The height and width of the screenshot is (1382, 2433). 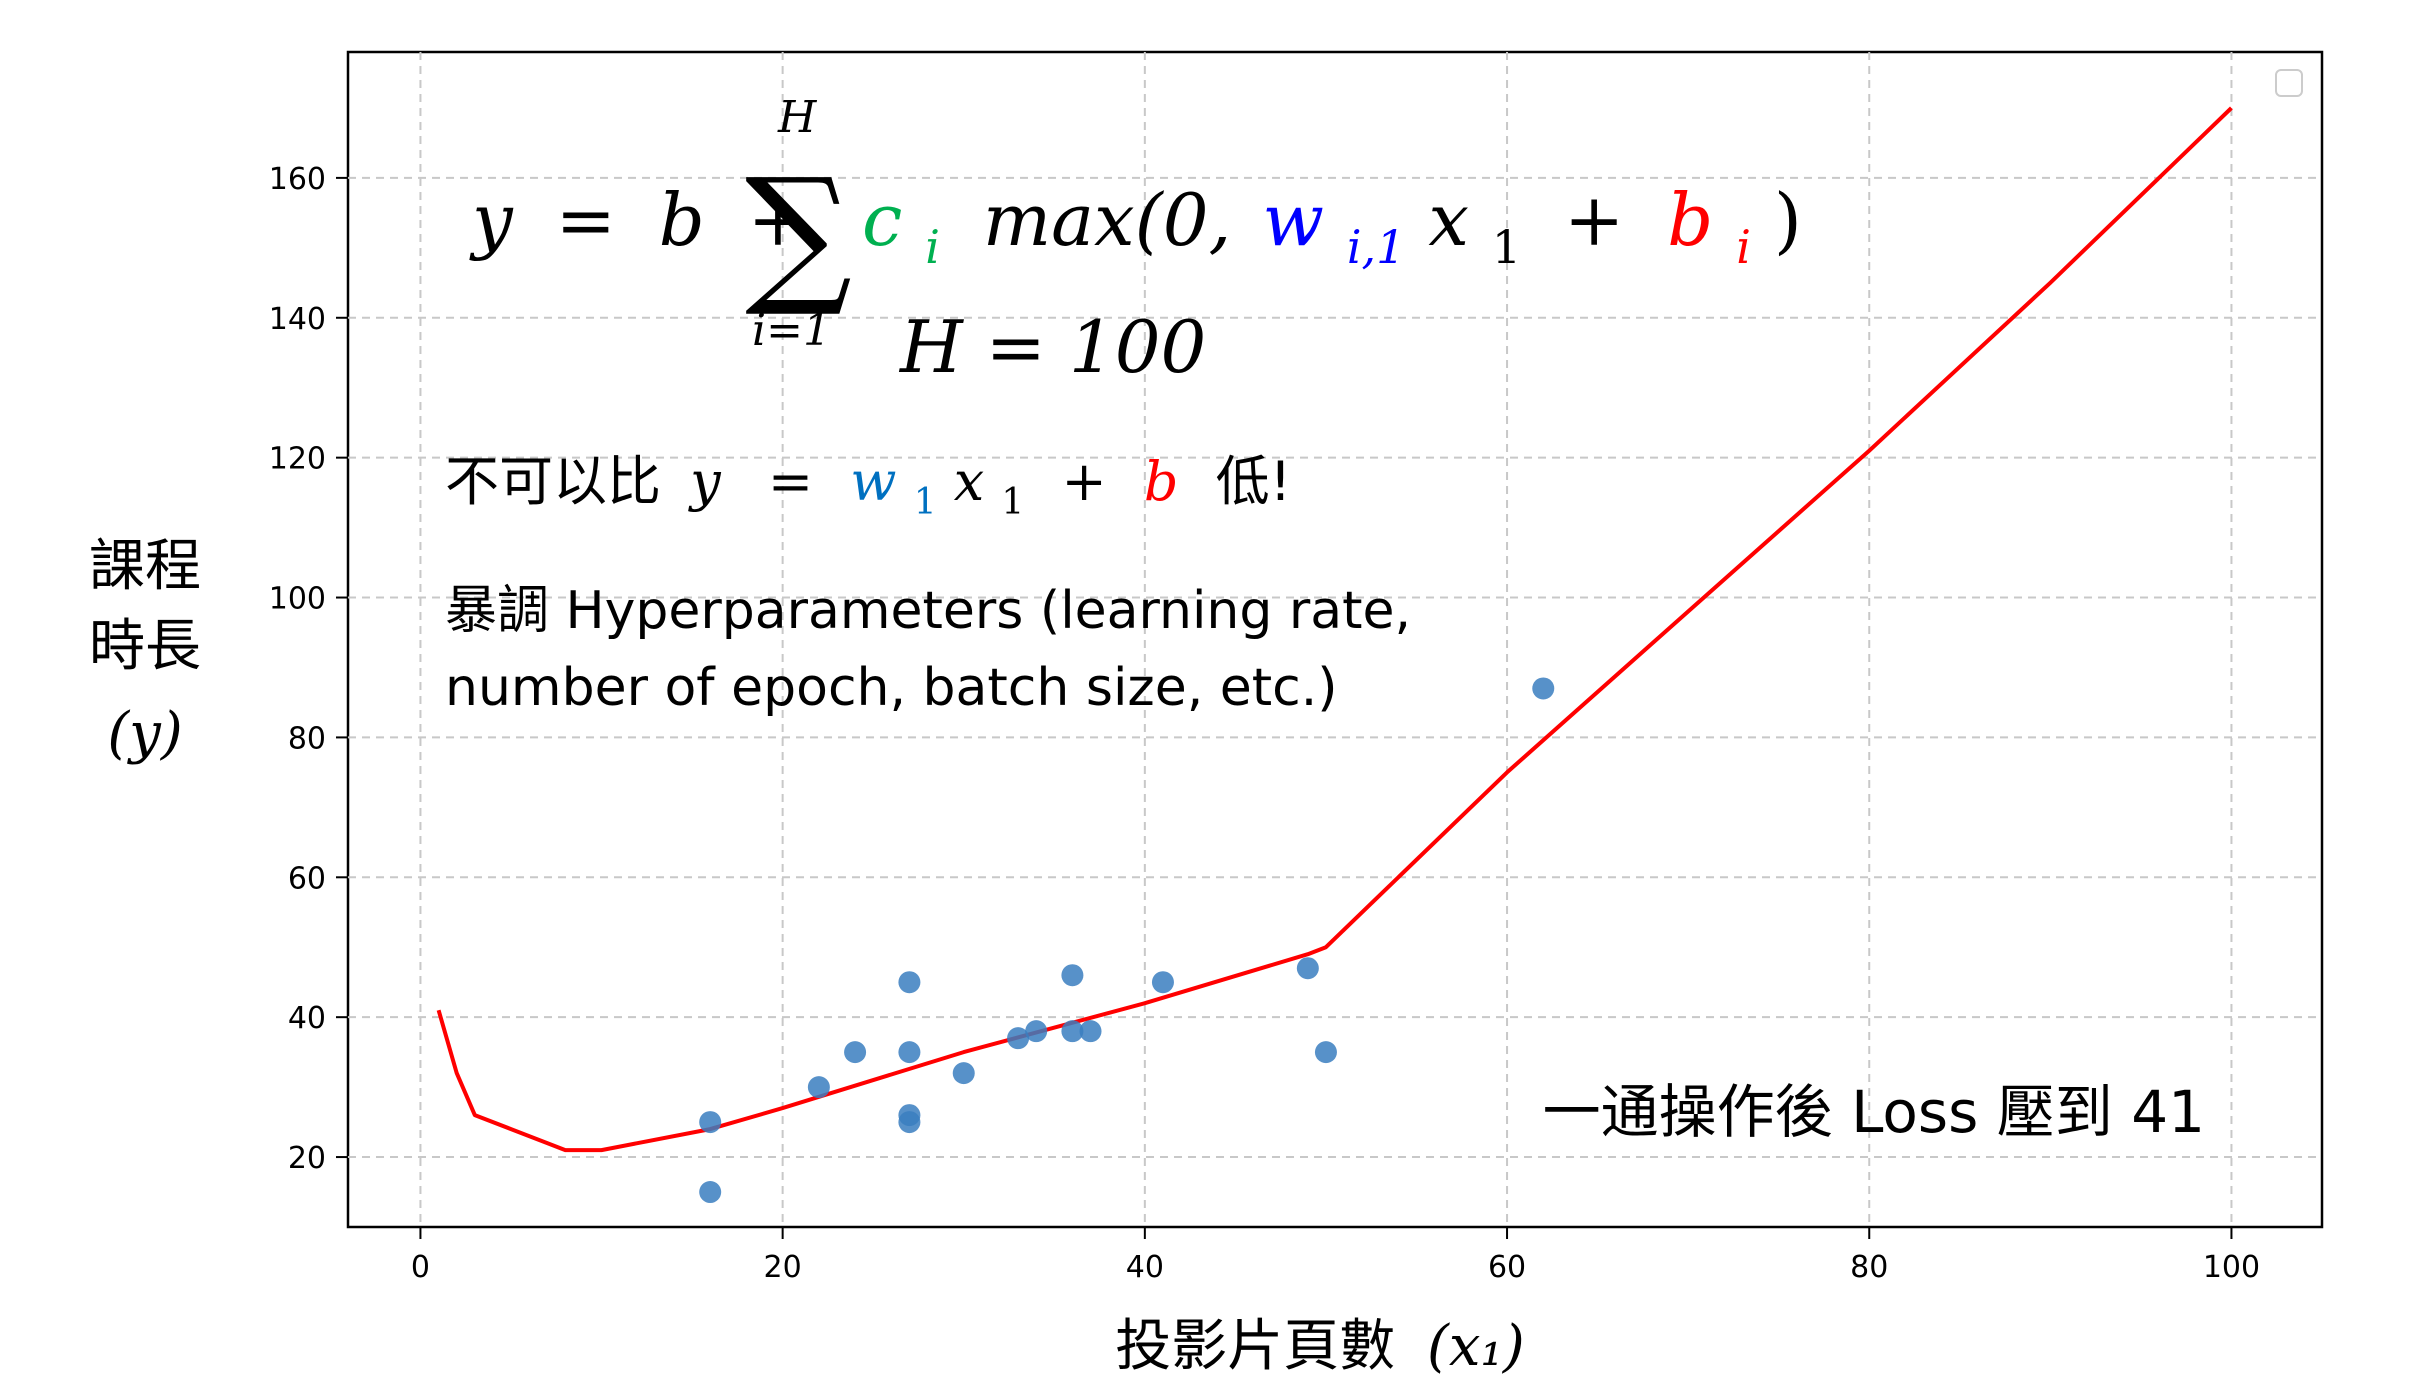 What do you see at coordinates (145, 566) in the screenshot?
I see `y-label-line-1: 課程` at bounding box center [145, 566].